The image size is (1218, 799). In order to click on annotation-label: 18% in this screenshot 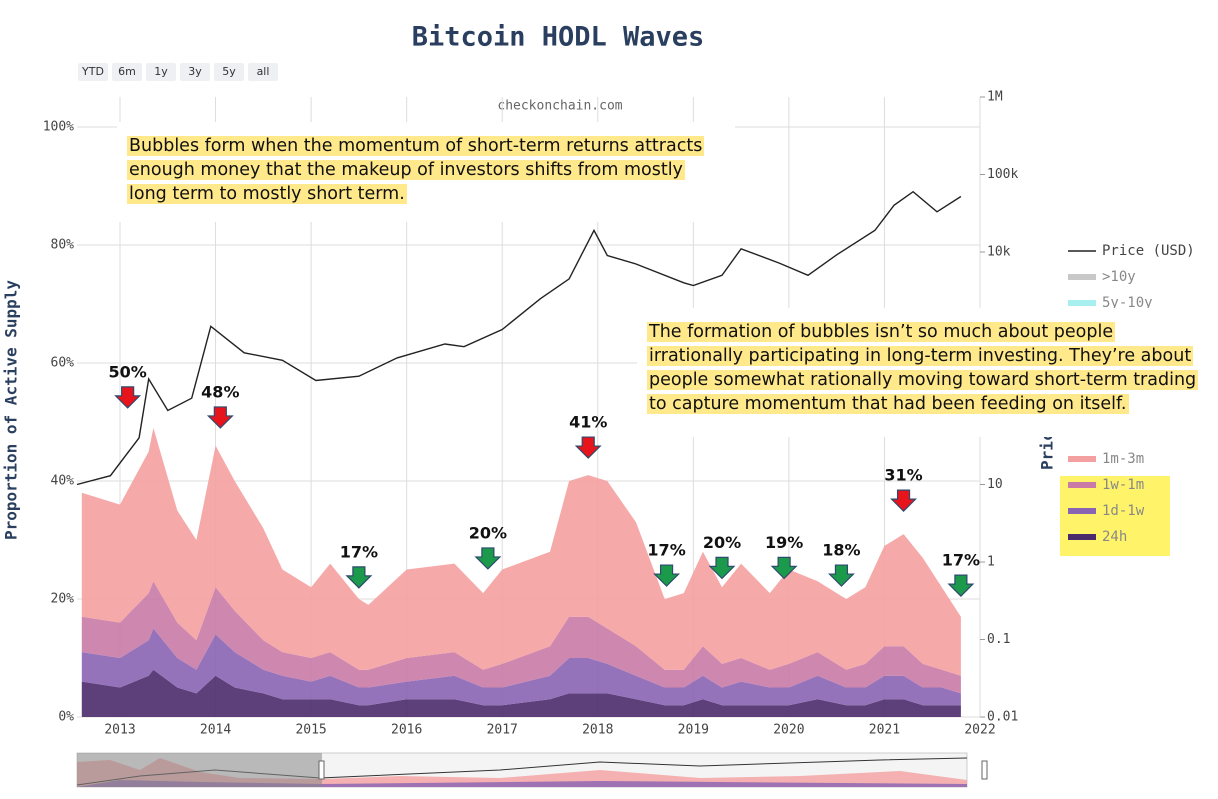, I will do `click(841, 550)`.